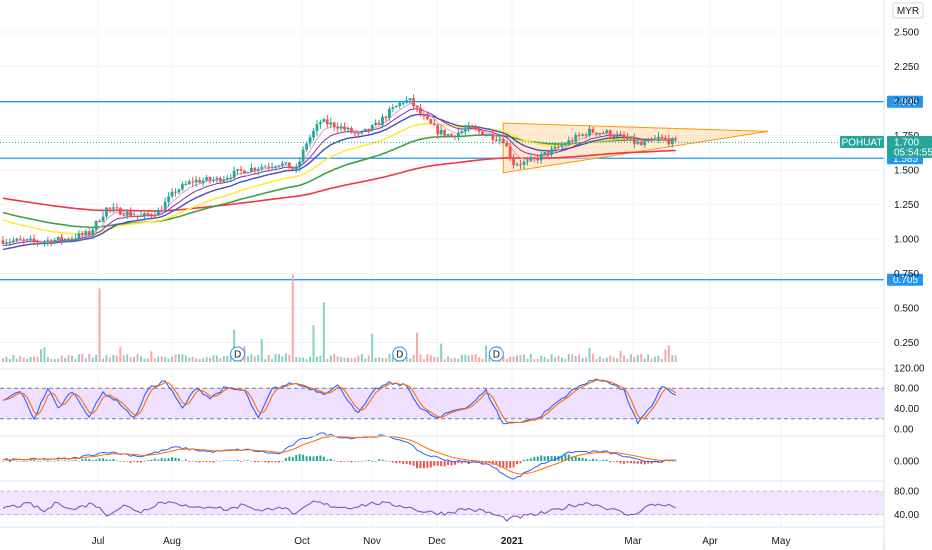  What do you see at coordinates (908, 10) in the screenshot?
I see `currency-badge` at bounding box center [908, 10].